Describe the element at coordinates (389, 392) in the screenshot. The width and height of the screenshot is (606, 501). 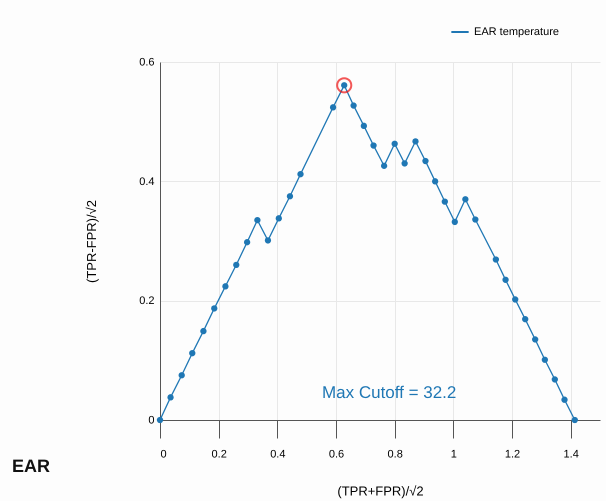
I see `annotation: Max Cutoff = 32.2` at that location.